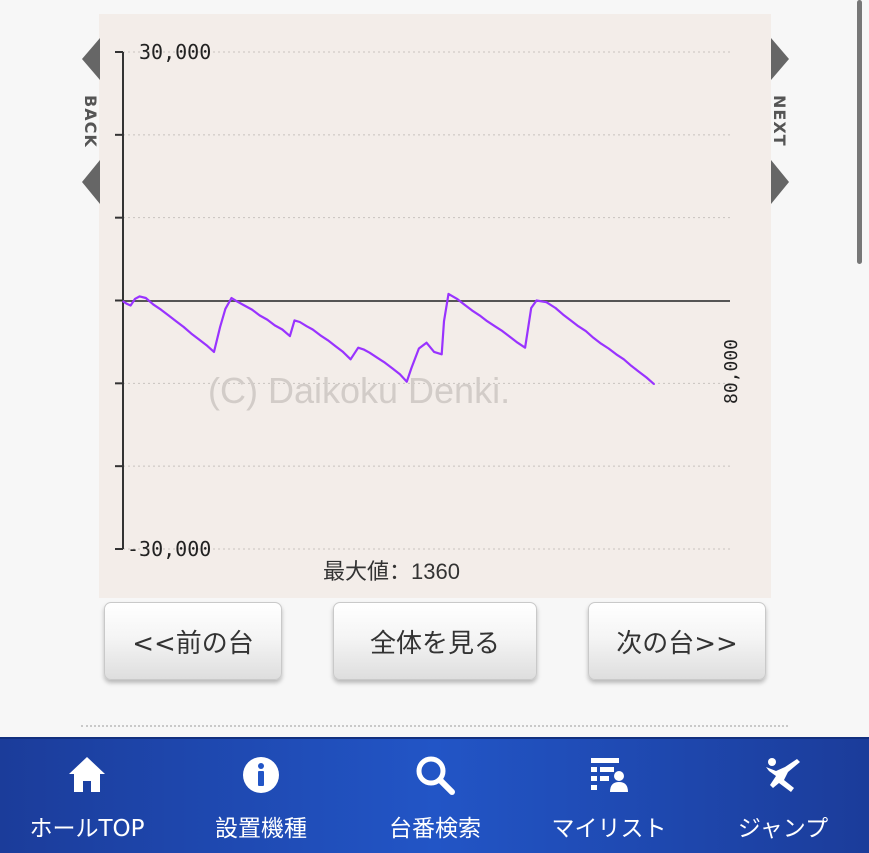 This screenshot has height=853, width=869. What do you see at coordinates (87, 829) in the screenshot?
I see `tab-label: ホールTOP` at bounding box center [87, 829].